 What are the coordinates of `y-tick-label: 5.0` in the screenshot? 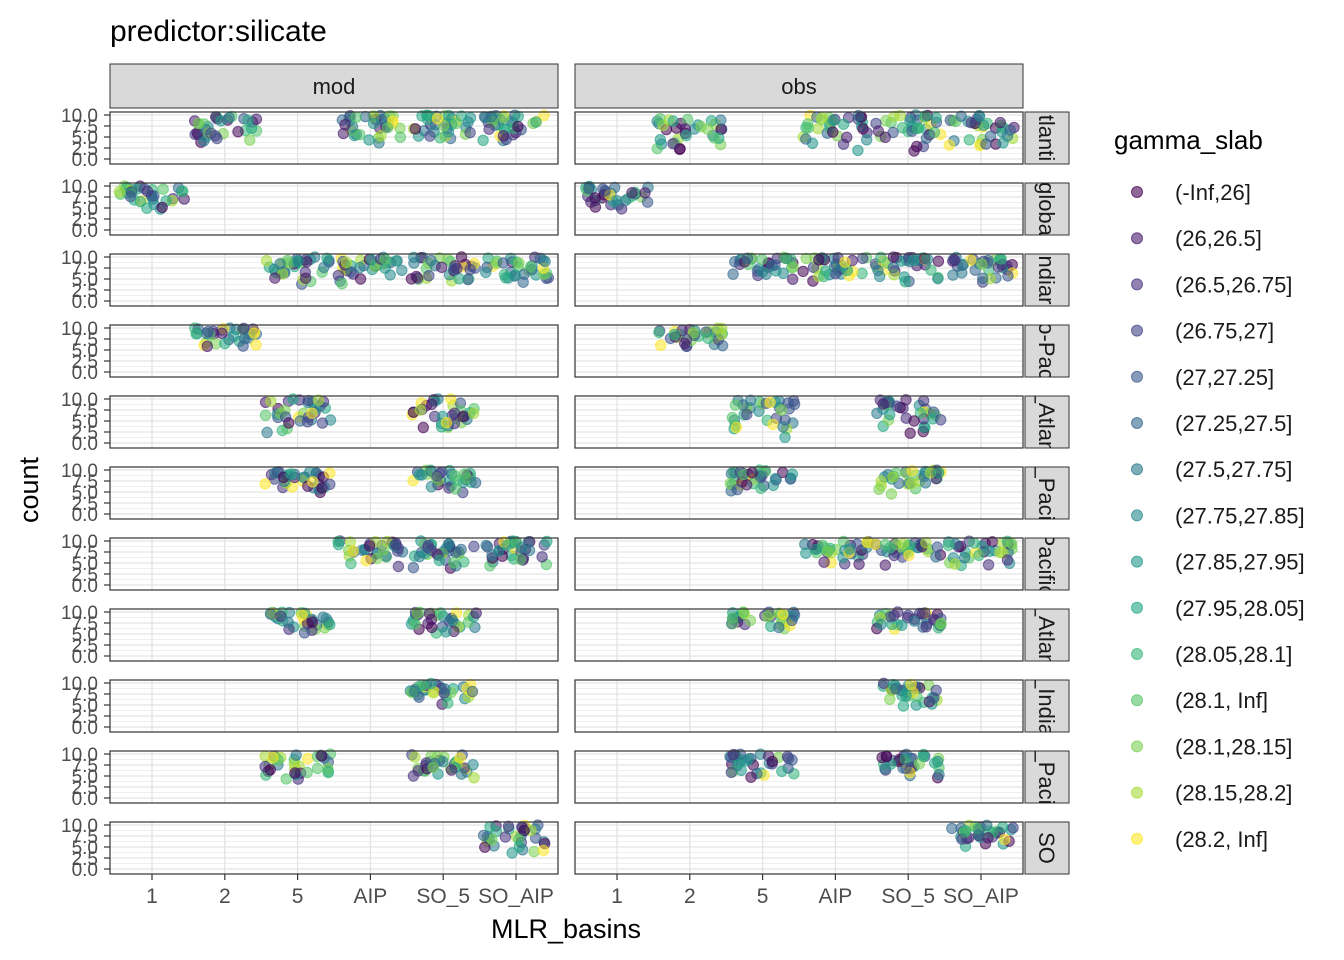 It's located at (85, 777).